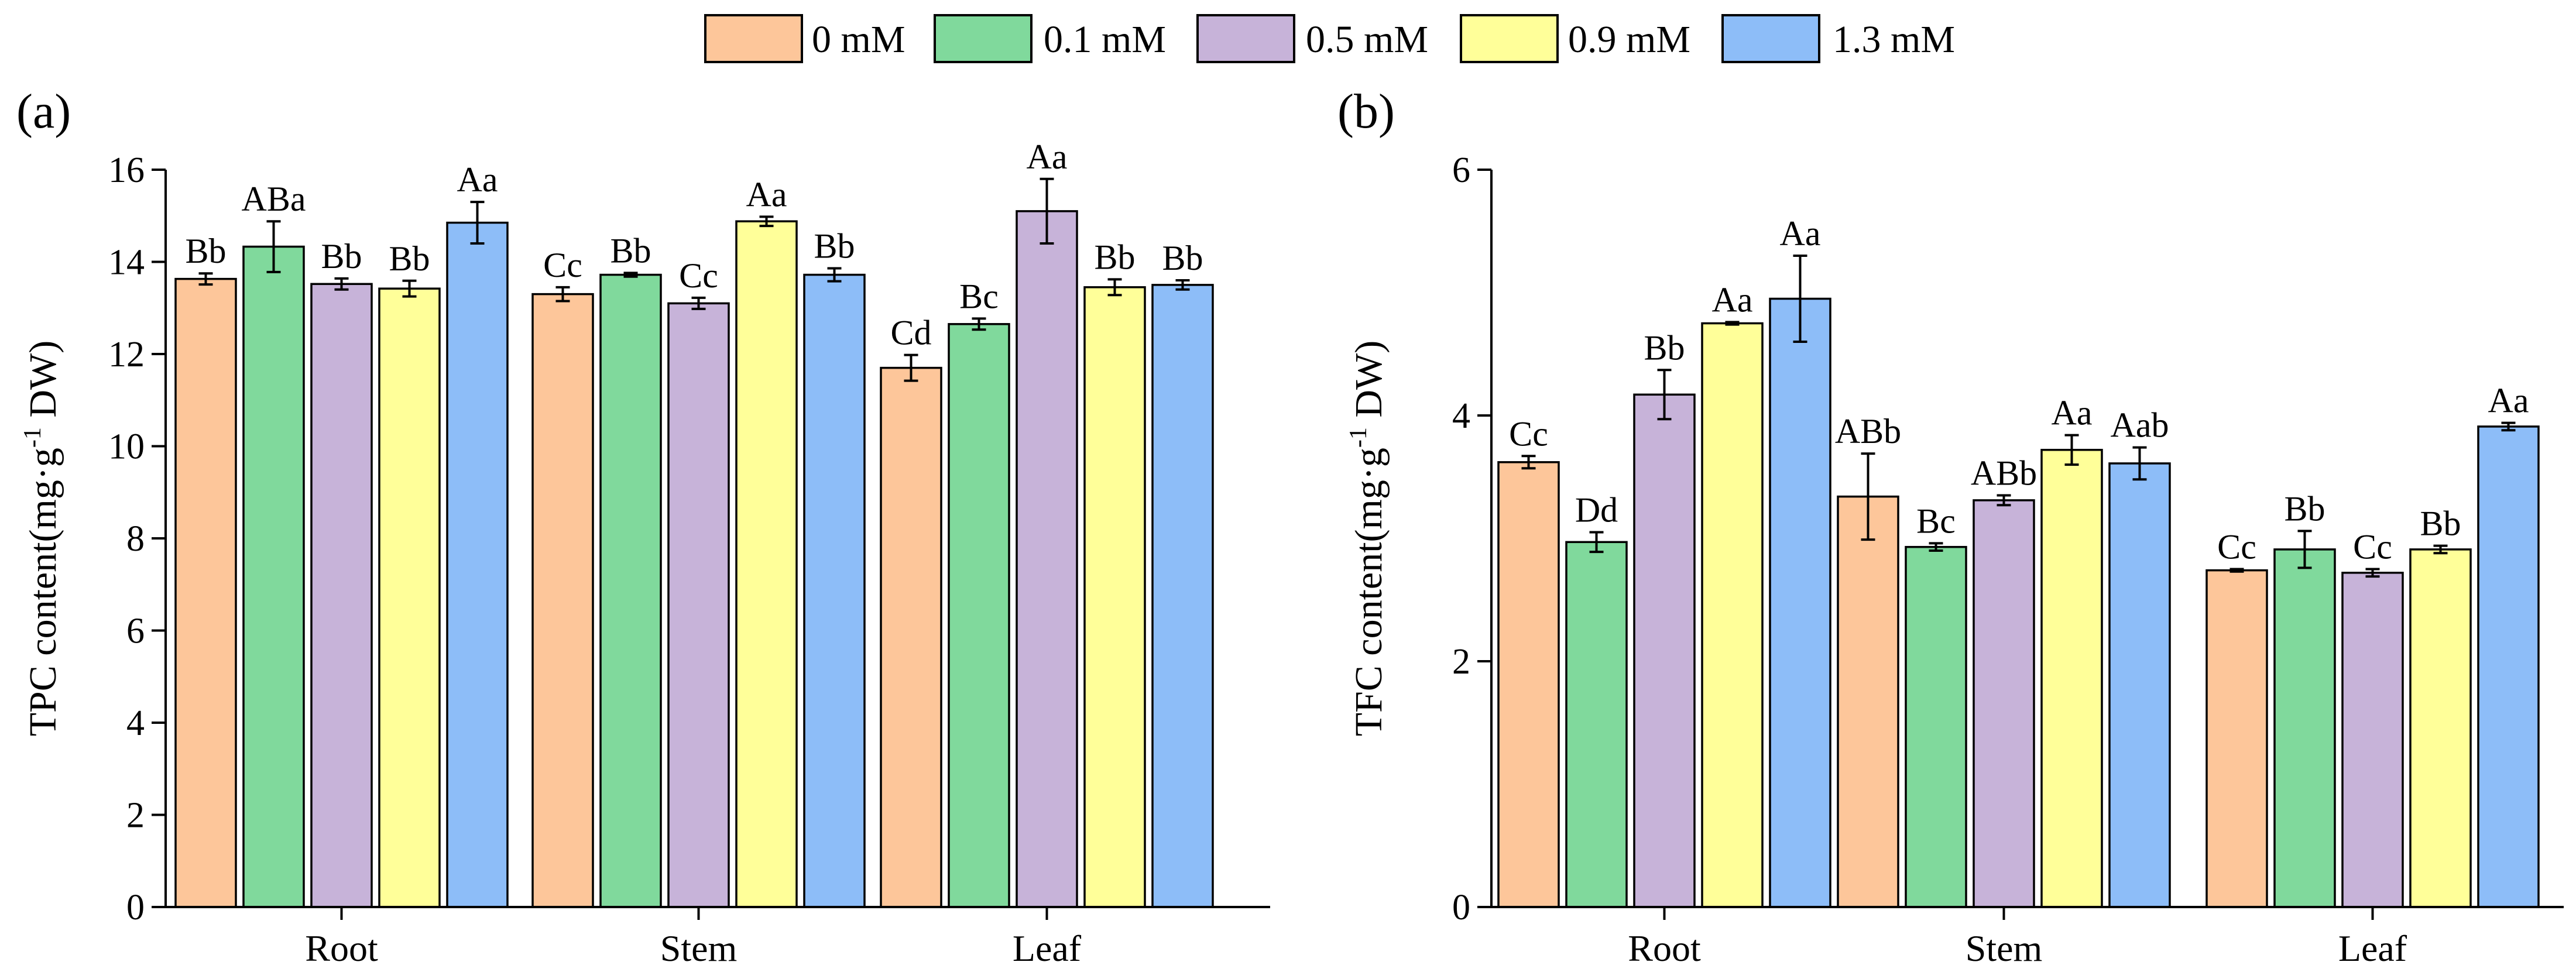 The width and height of the screenshot is (2576, 979). What do you see at coordinates (41, 539) in the screenshot?
I see `y-axis-title: TPC content(mg·g-1 DW)` at bounding box center [41, 539].